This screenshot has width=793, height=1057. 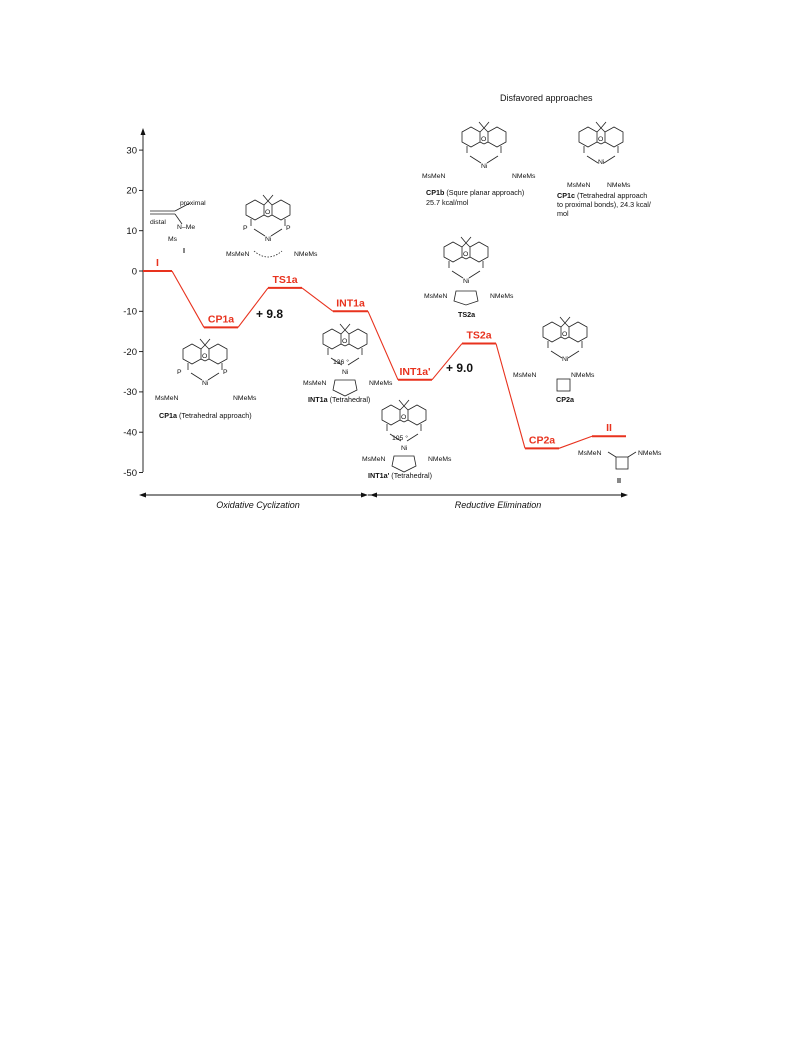 I want to click on disfavored-heading: Disfavored approaches, so click(x=546, y=98).